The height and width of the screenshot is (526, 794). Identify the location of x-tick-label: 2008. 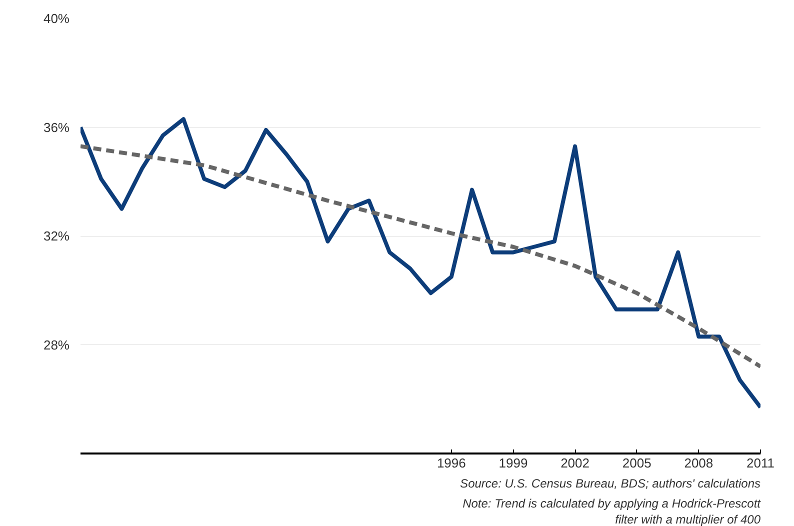
(699, 463).